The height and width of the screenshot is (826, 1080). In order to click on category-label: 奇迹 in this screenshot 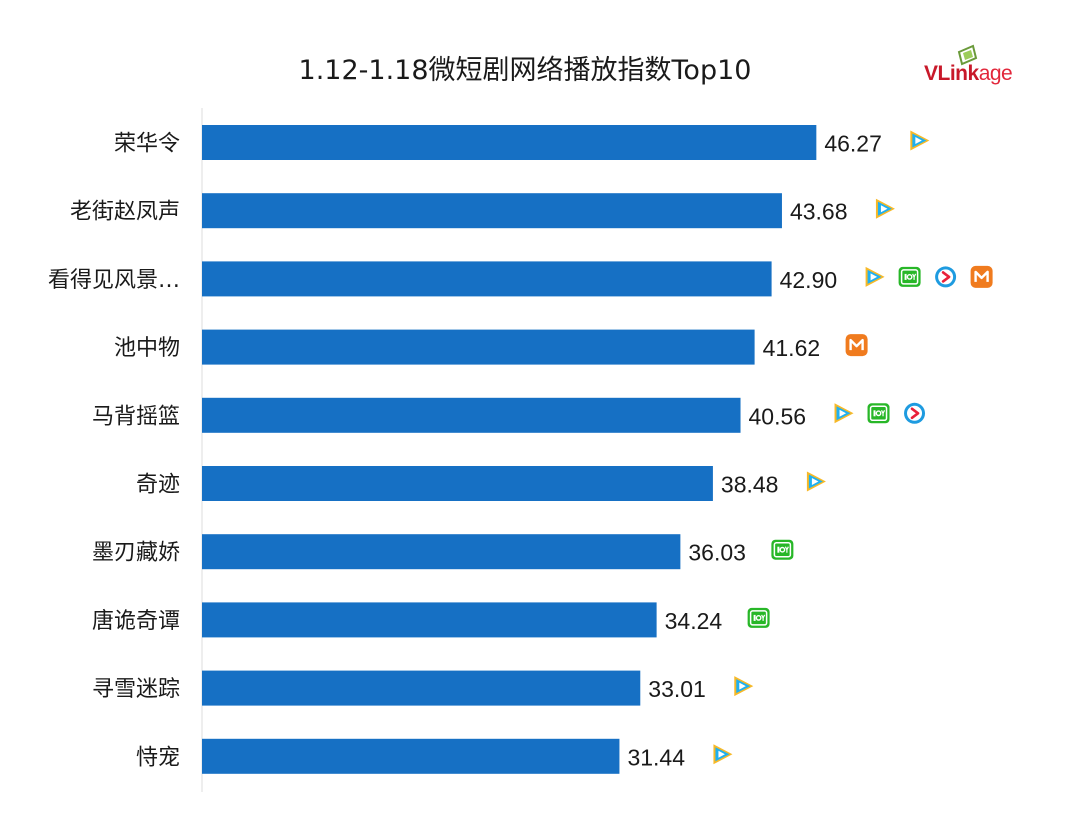, I will do `click(158, 485)`.